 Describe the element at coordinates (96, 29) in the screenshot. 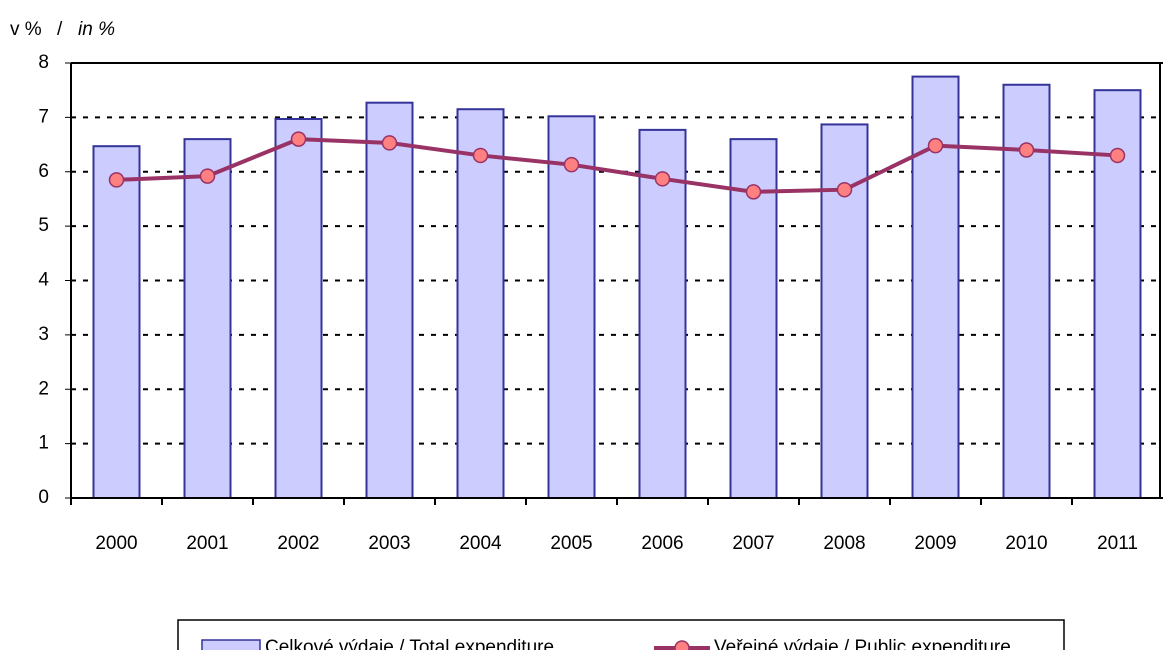

I see `y-axis-label-en: in %` at that location.